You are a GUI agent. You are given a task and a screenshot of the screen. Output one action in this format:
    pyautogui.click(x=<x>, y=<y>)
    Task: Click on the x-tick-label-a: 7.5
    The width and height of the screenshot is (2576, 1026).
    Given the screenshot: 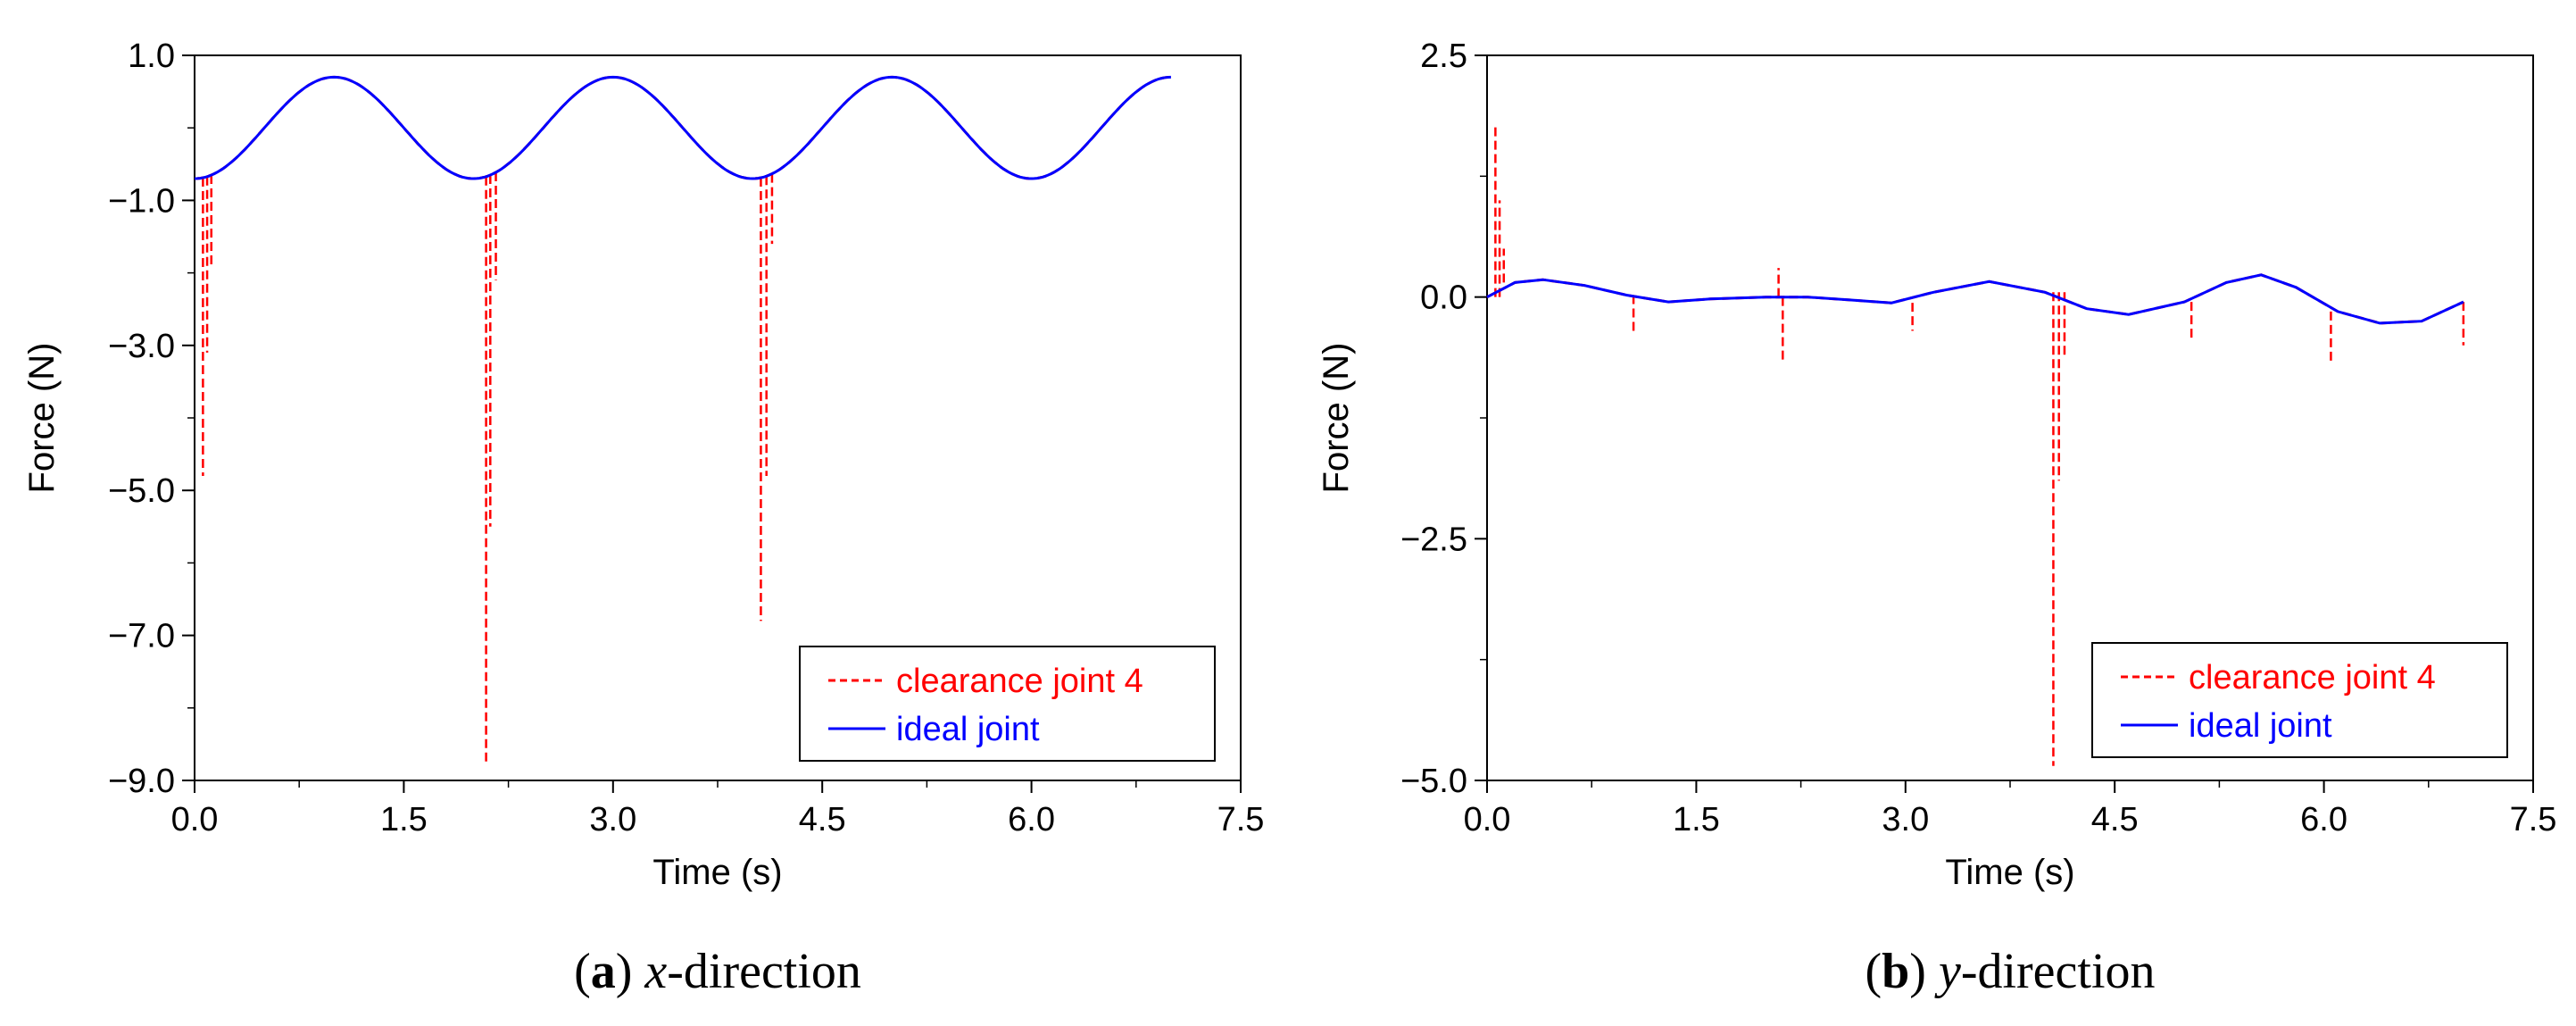 What is the action you would take?
    pyautogui.click(x=1241, y=820)
    